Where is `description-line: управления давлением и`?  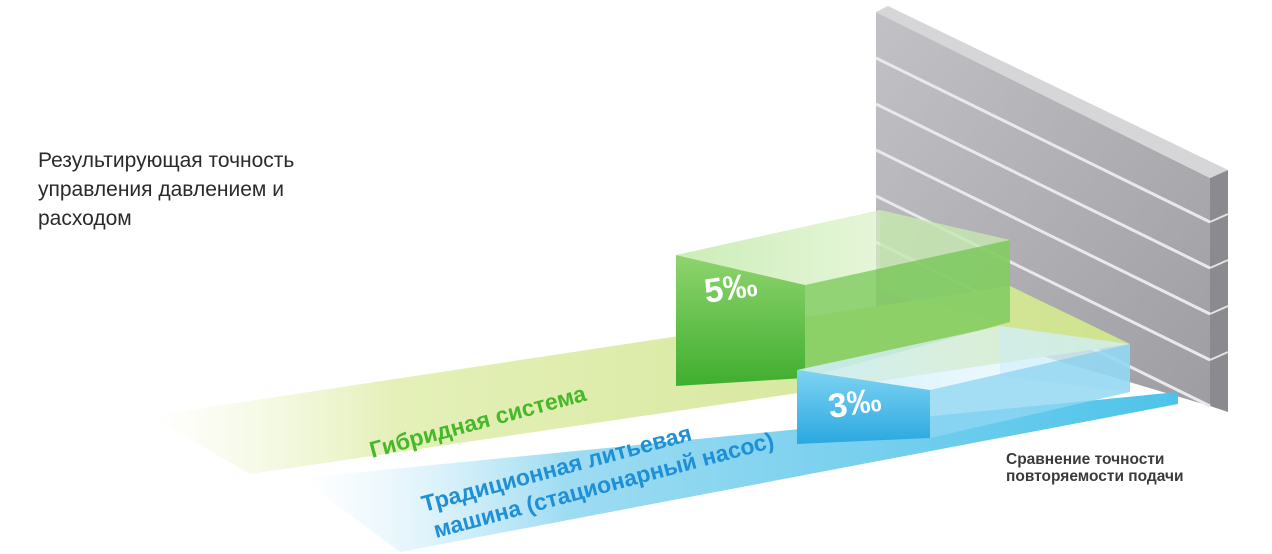 description-line: управления давлением и is located at coordinates (161, 189).